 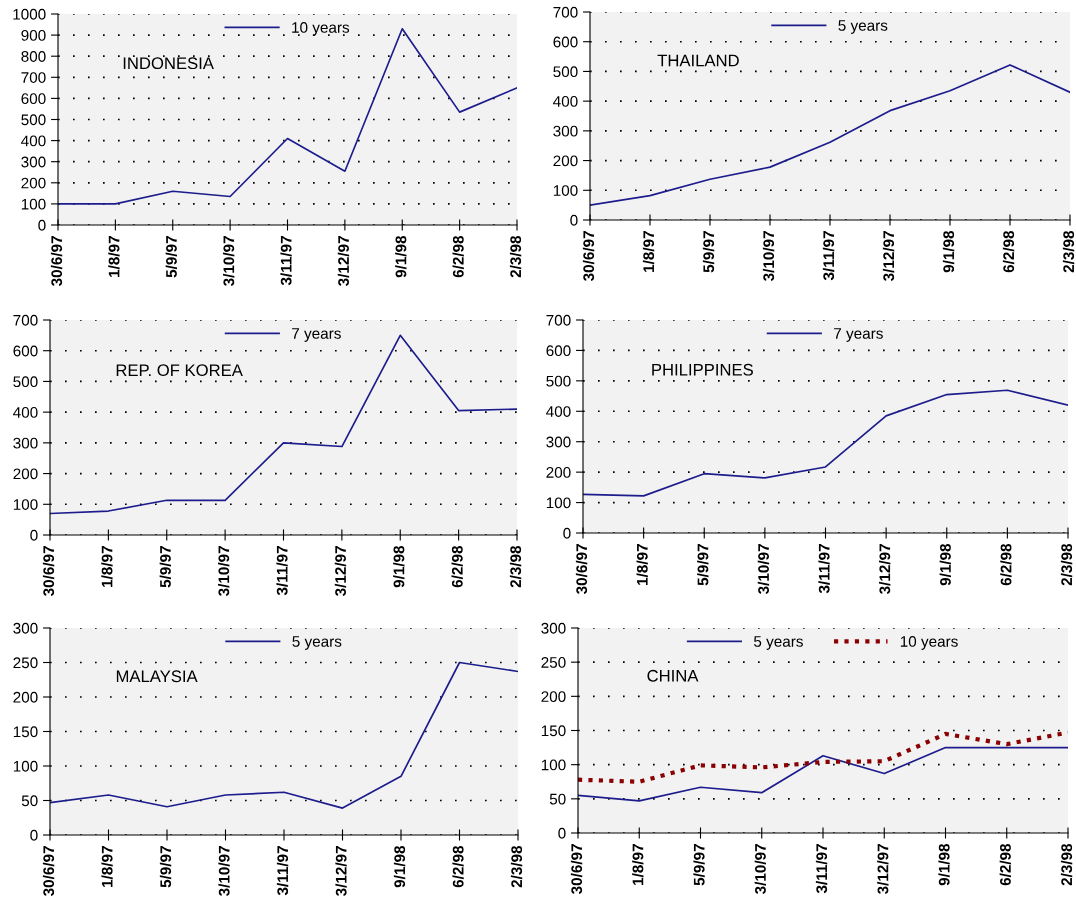 I want to click on text: INDONESIA, so click(x=168, y=63).